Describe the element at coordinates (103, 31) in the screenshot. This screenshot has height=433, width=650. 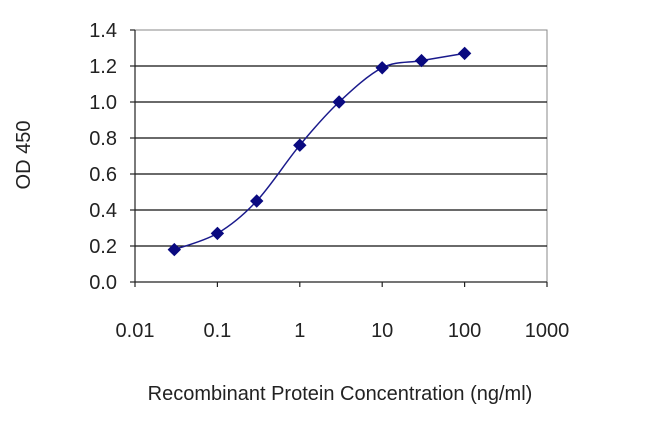
I see `y-tick-label: 1.4` at that location.